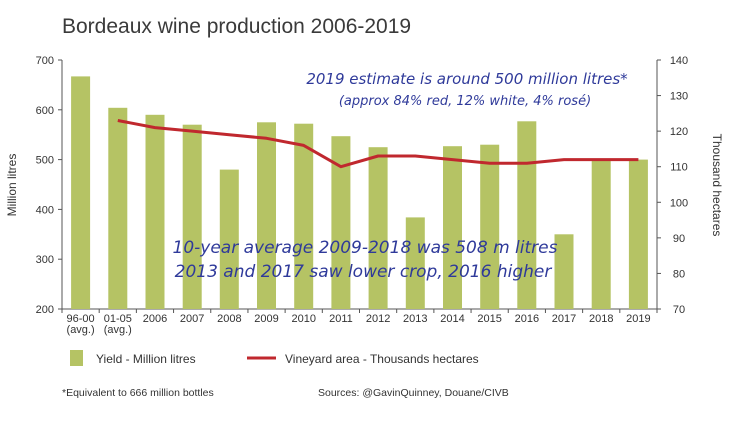  I want to click on bar-2006, so click(155, 211).